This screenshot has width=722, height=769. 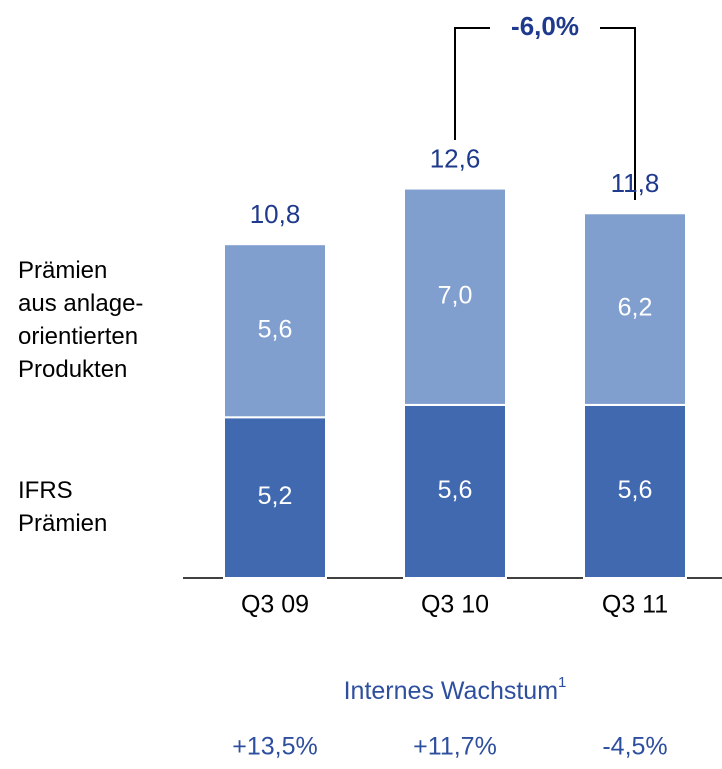 What do you see at coordinates (635, 183) in the screenshot?
I see `total-label: 11,8` at bounding box center [635, 183].